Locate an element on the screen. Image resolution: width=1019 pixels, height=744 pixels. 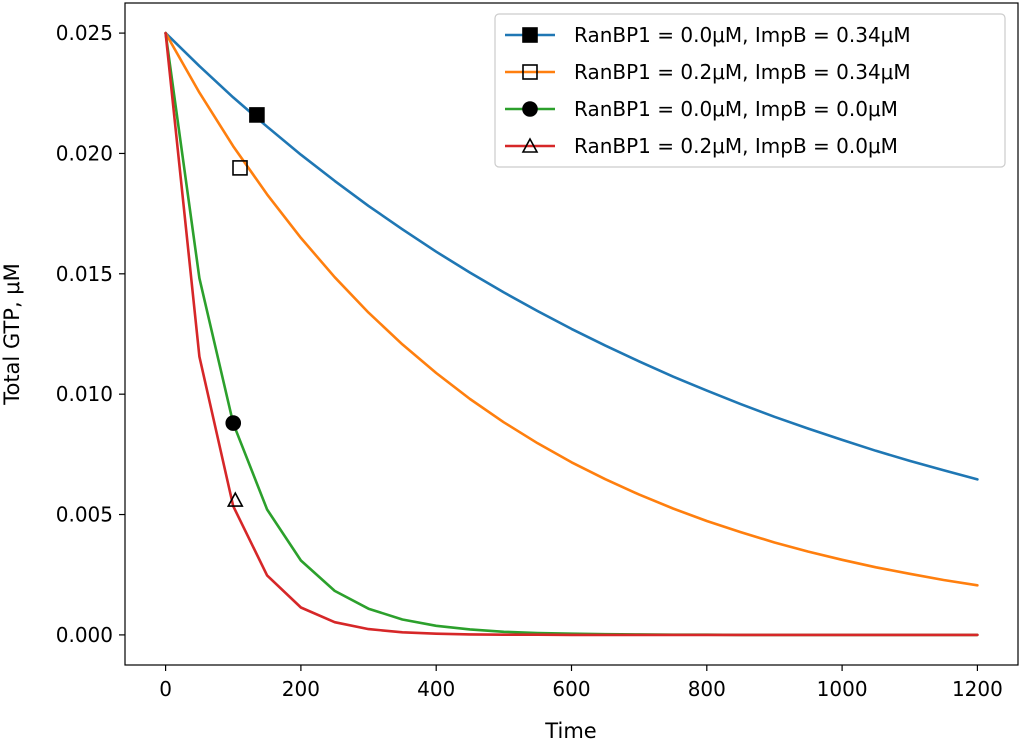
x-tick-label: 600 is located at coordinates (571, 689).